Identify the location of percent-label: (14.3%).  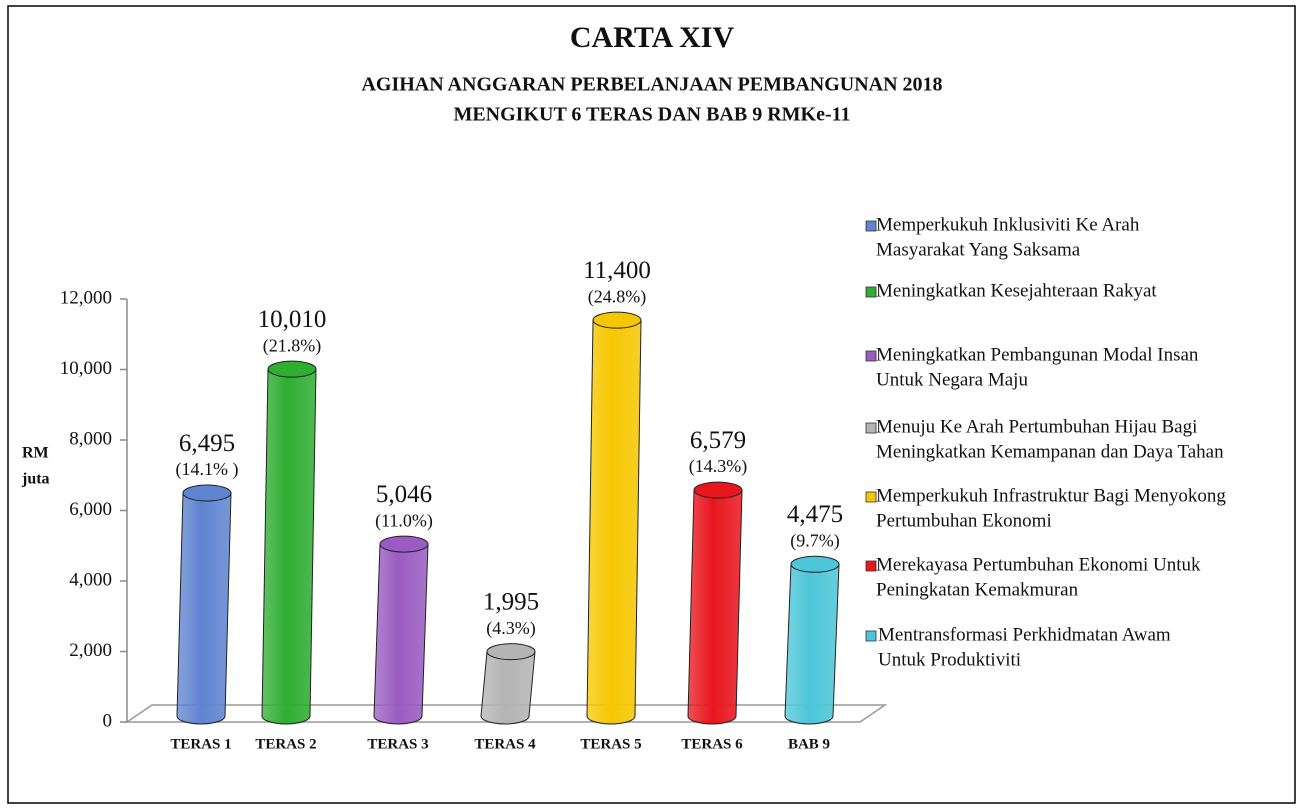
(718, 466).